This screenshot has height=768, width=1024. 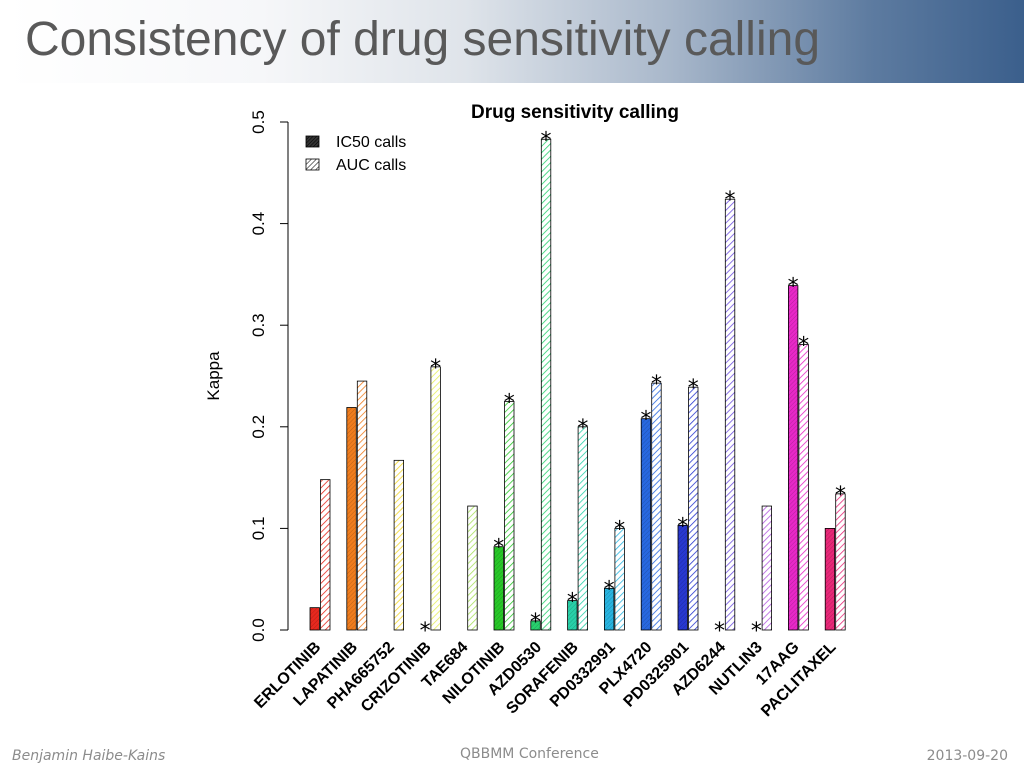 I want to click on title-bar, so click(x=516, y=41).